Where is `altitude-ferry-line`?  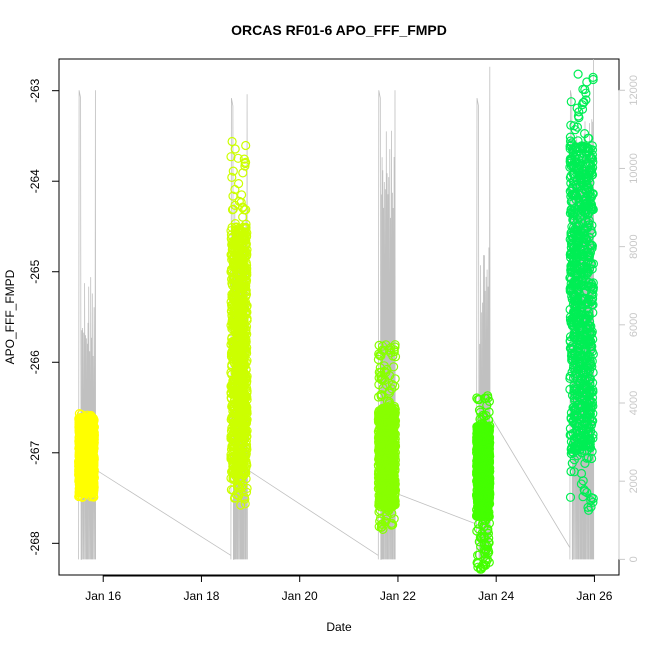
altitude-ferry-line is located at coordinates (312, 512).